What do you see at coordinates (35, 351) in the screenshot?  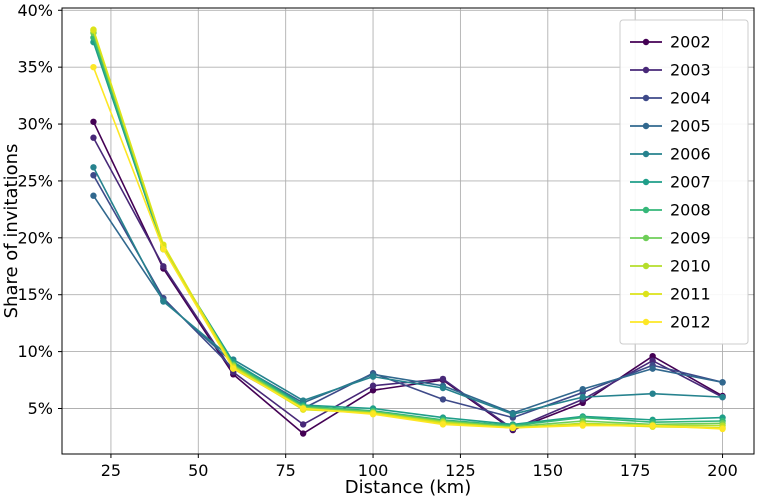 I see `y-tick-label: 10%` at bounding box center [35, 351].